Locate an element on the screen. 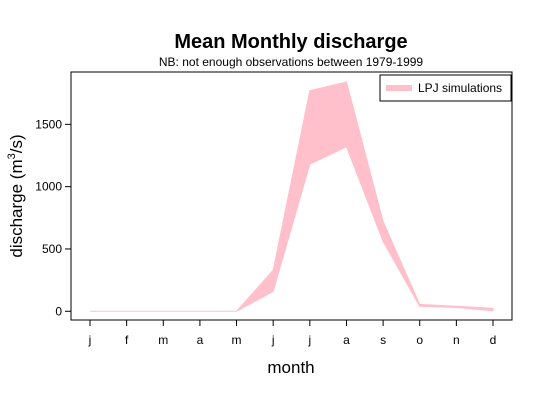 Image resolution: width=550 pixels, height=412 pixels. y-tick-label: 1000 is located at coordinates (48, 187).